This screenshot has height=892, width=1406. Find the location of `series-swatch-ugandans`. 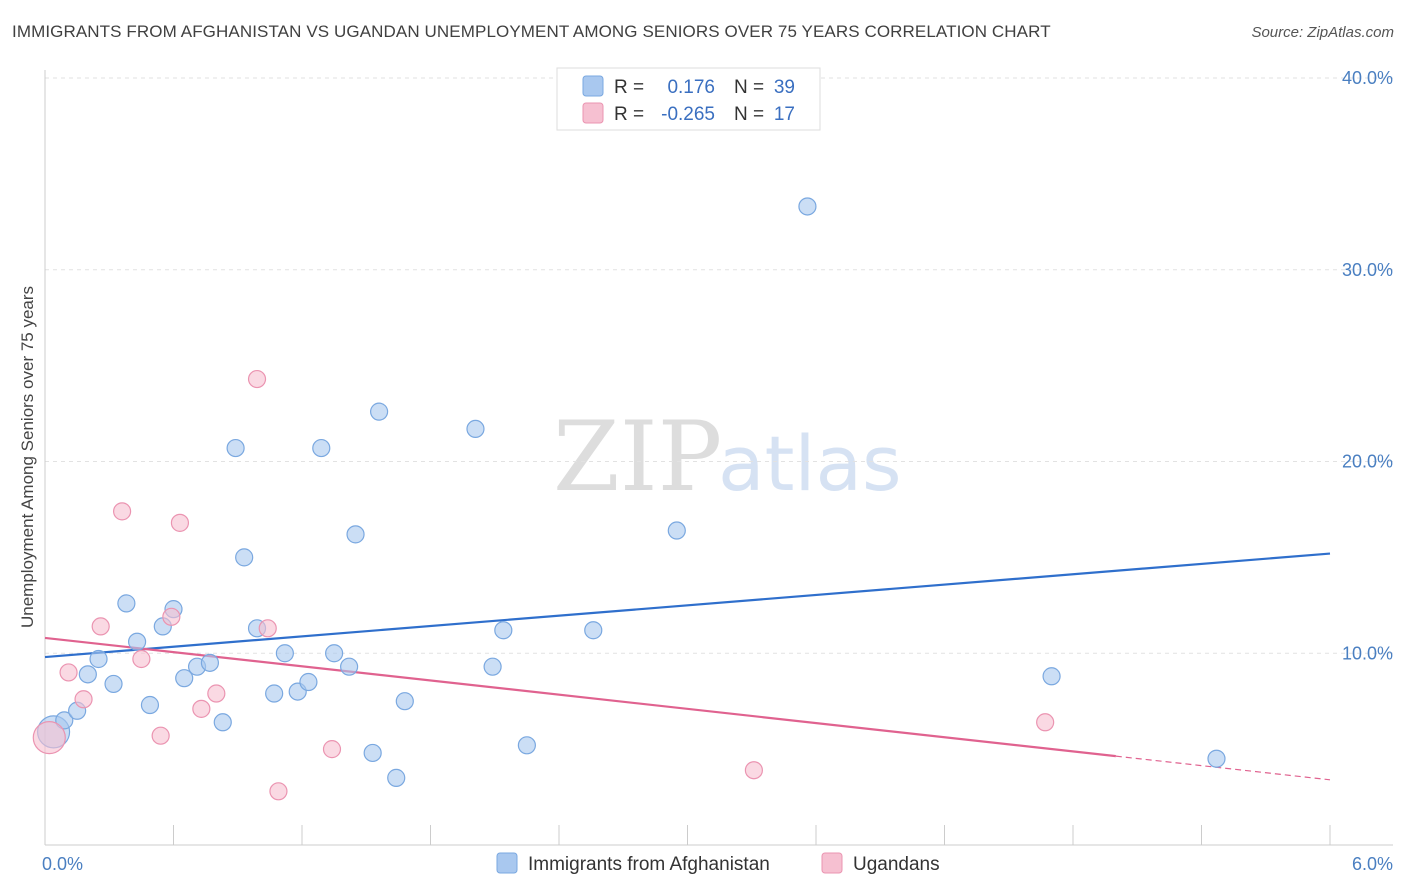

series-swatch-ugandans is located at coordinates (832, 863).